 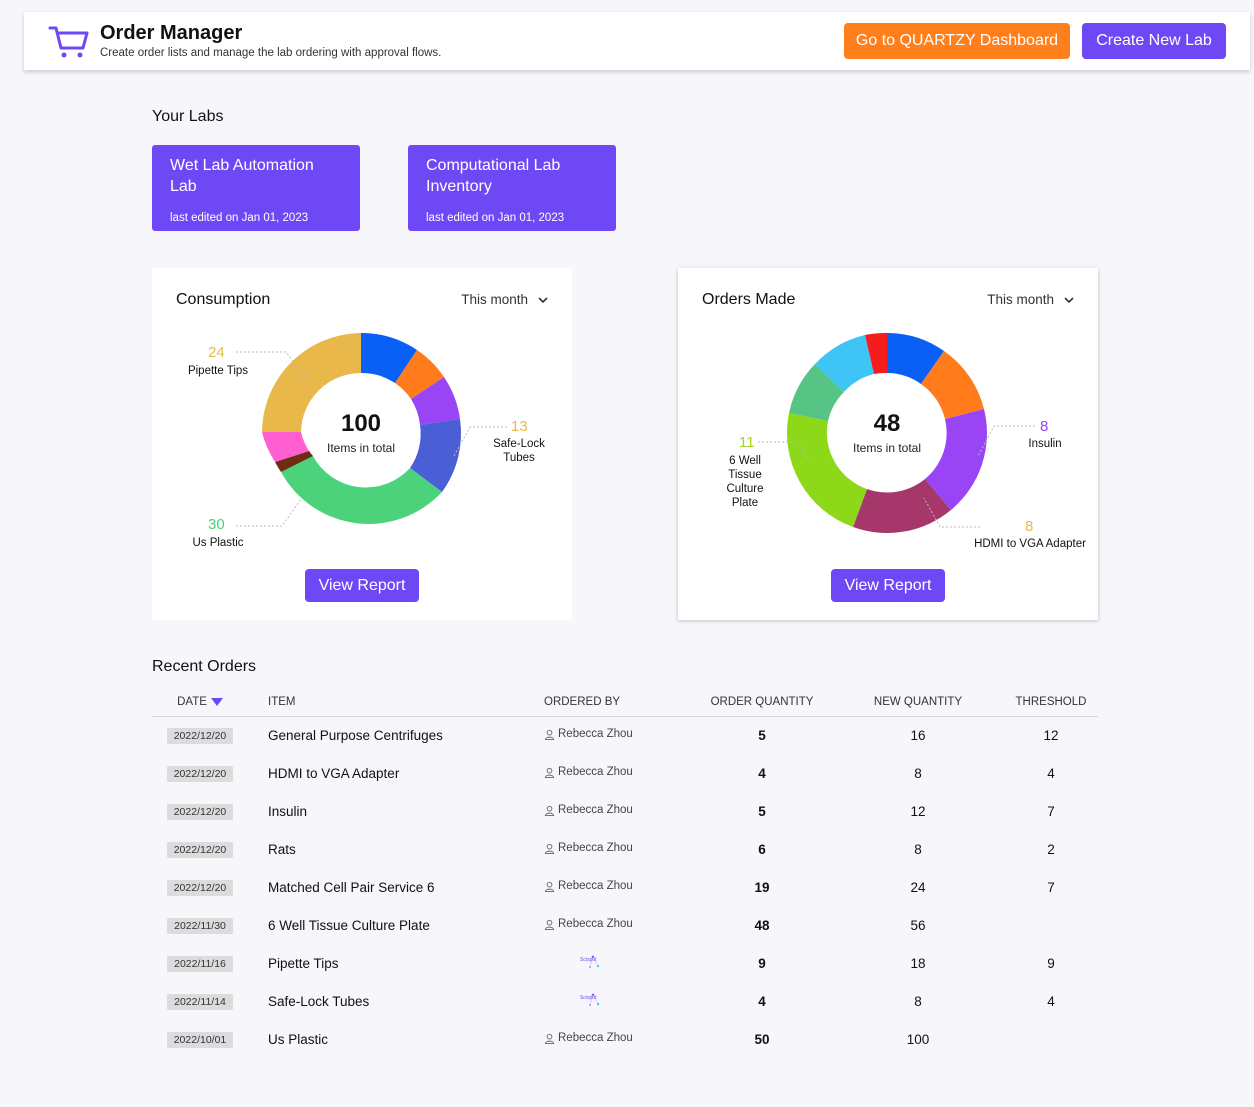 I want to click on scispot-logo-icon, so click(x=594, y=999).